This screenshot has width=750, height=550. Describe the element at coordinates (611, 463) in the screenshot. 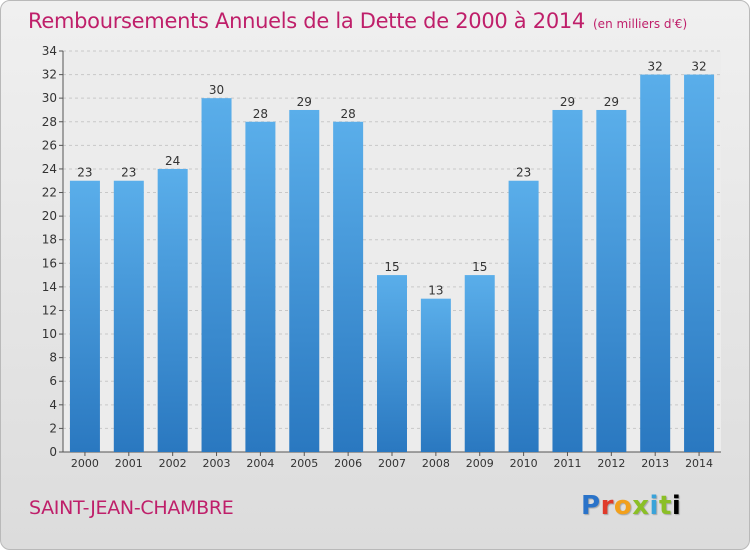

I see `x-tick-label: 2012` at that location.